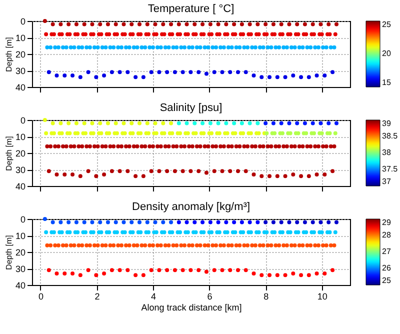 This screenshot has width=400, height=334. I want to click on color-bar-label: 38, so click(387, 152).